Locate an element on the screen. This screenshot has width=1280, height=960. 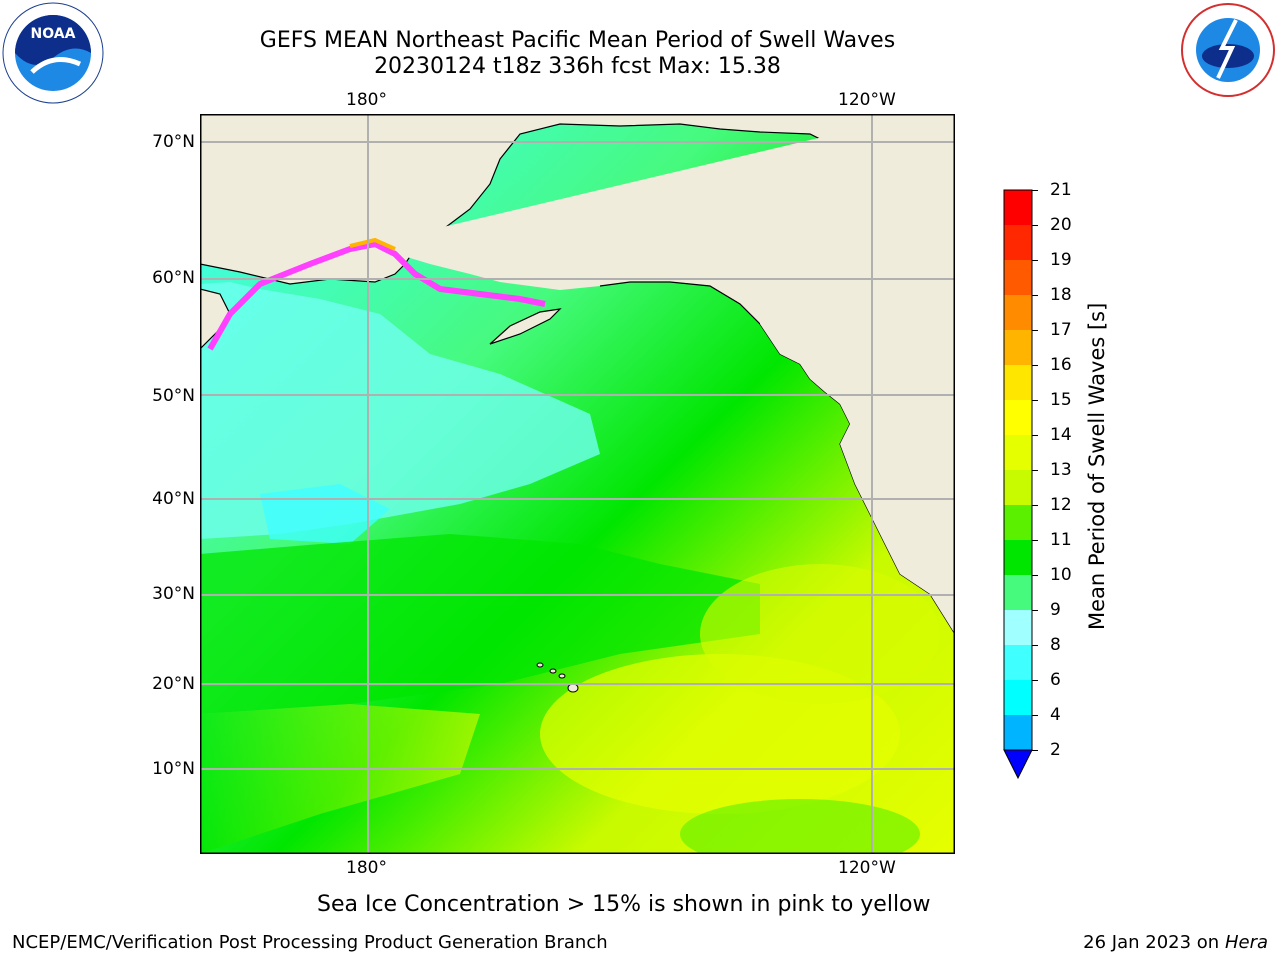
colorbar-title: Mean Period of Swell Waves [s] is located at coordinates (1097, 466).